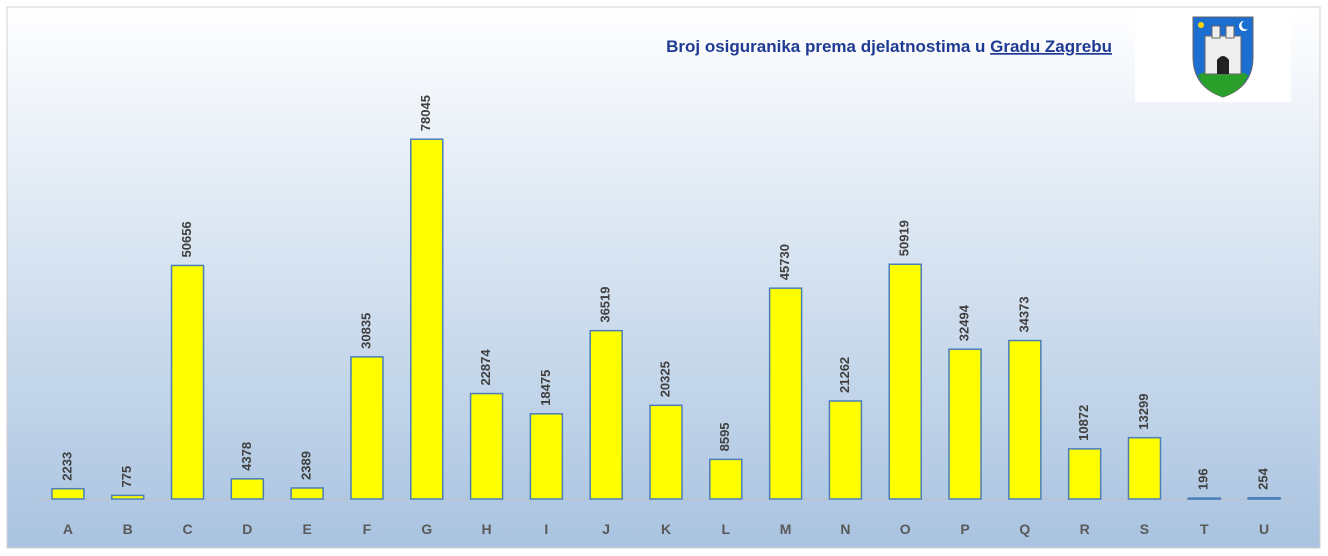 Image resolution: width=1328 pixels, height=556 pixels. What do you see at coordinates (367, 529) in the screenshot?
I see `x-tick-label: F` at bounding box center [367, 529].